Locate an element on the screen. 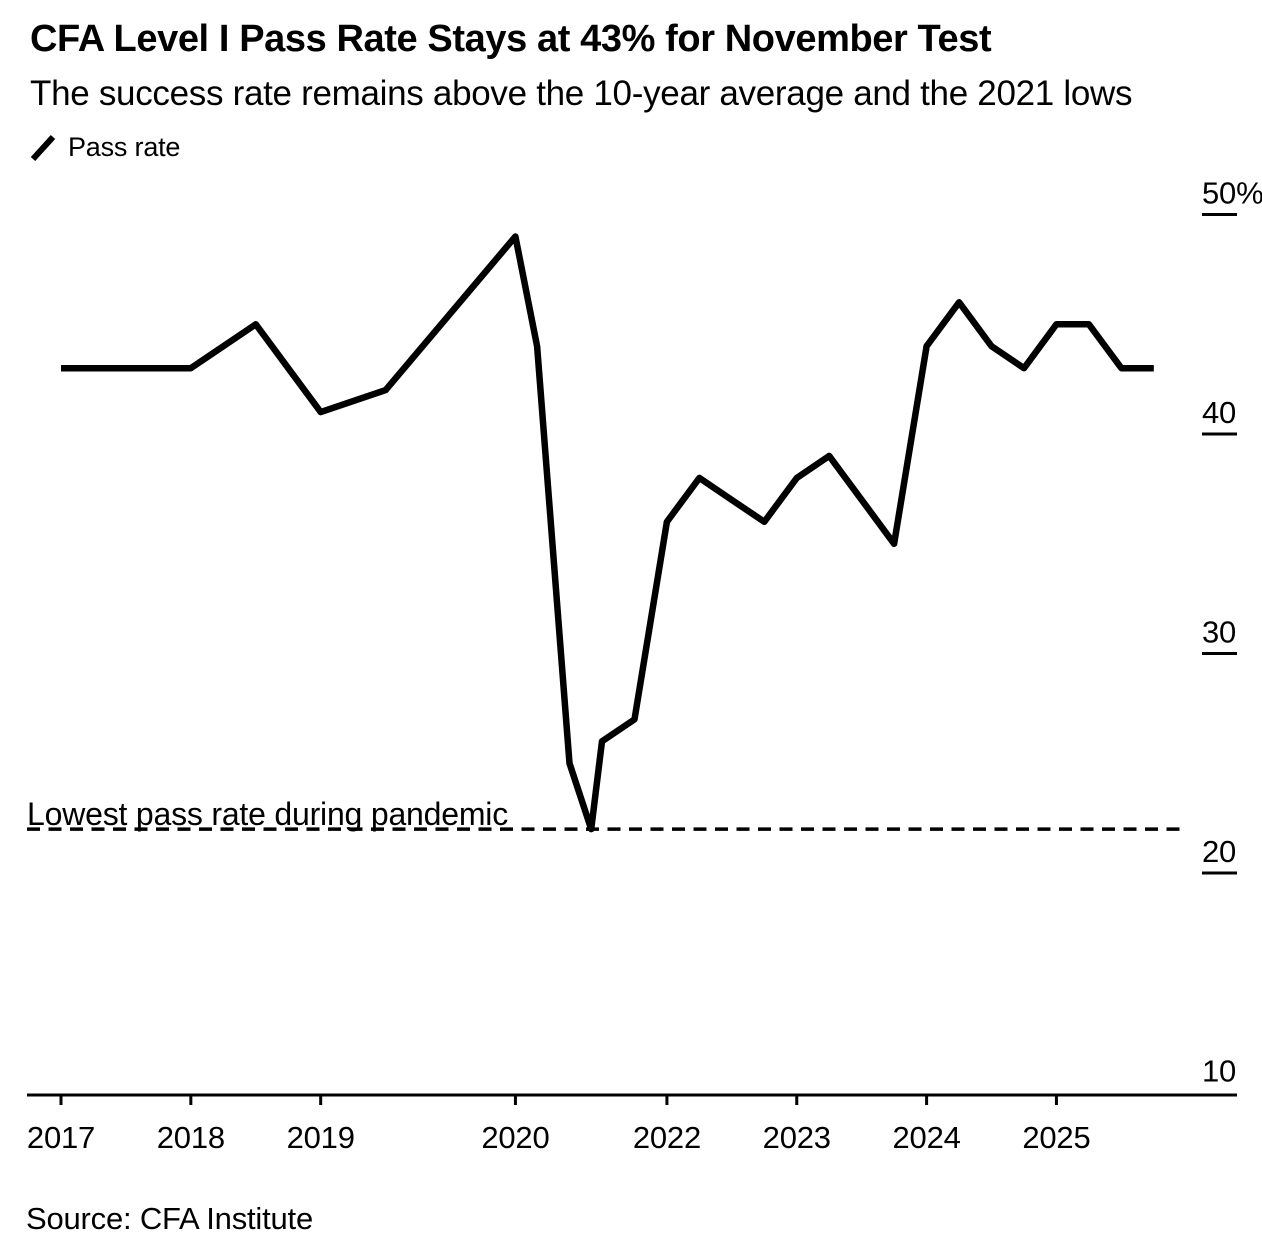 The width and height of the screenshot is (1262, 1237). x-axis-label: 2025 is located at coordinates (1056, 1137).